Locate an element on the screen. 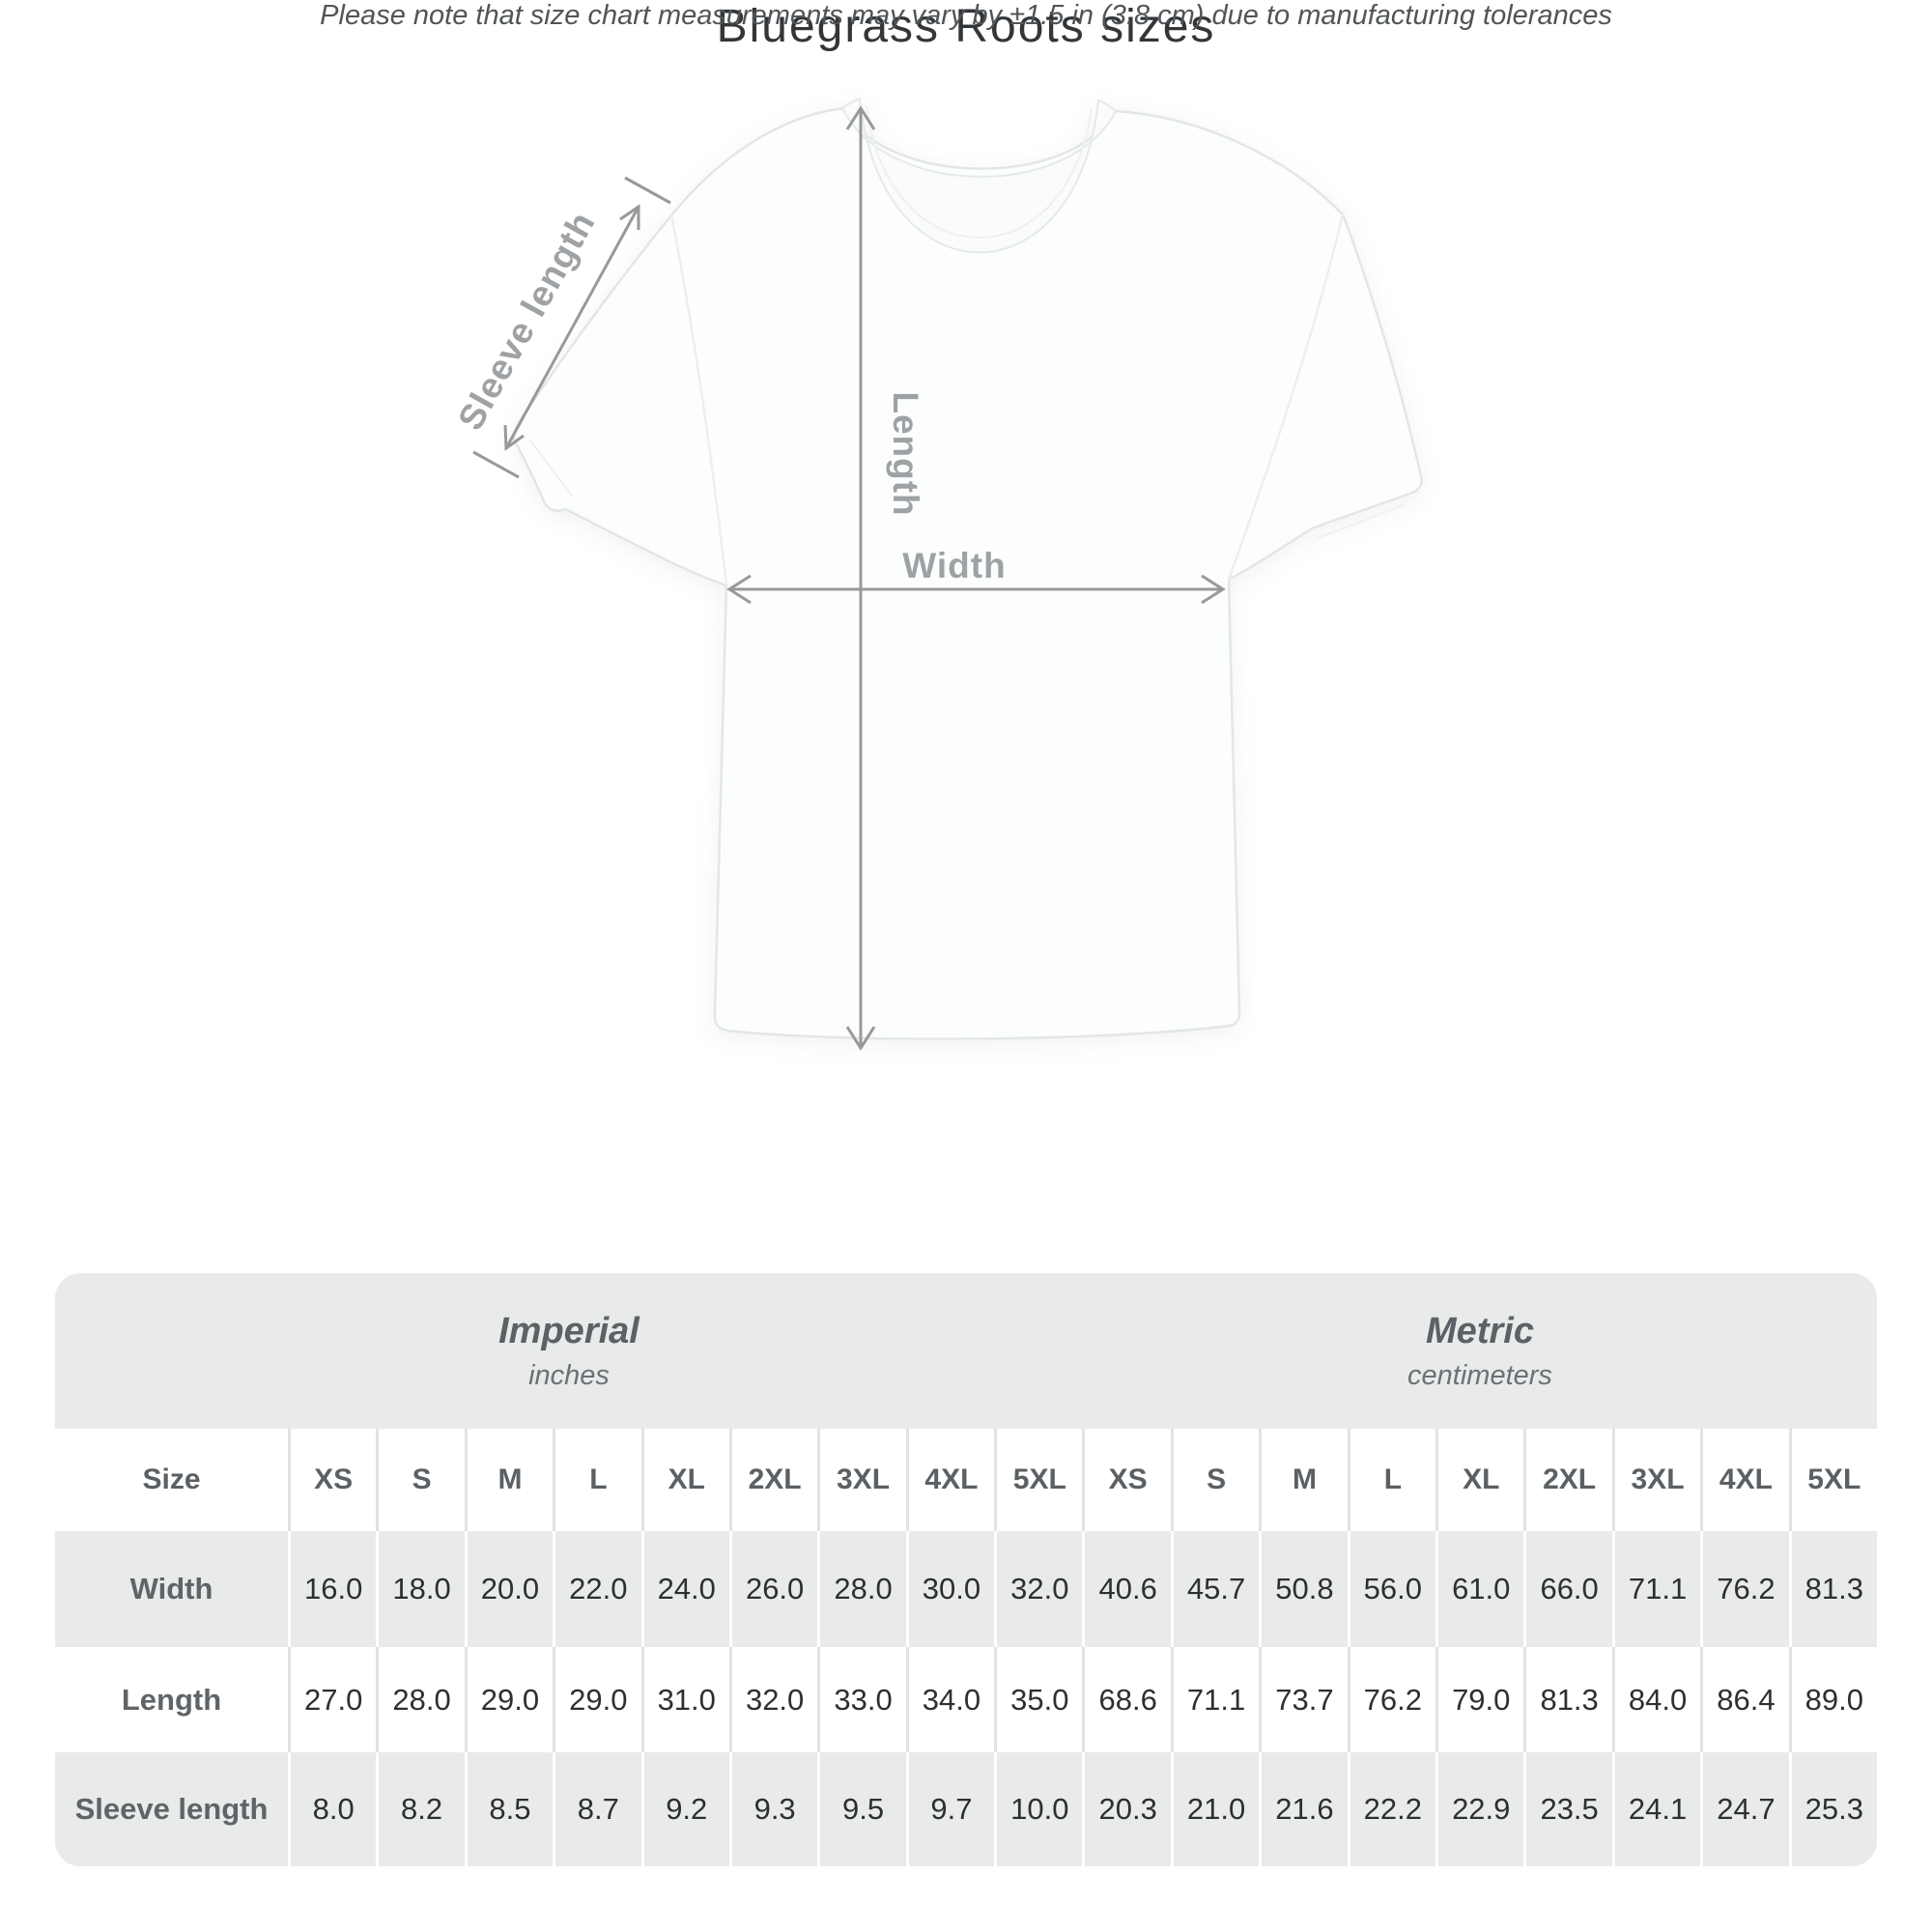 This screenshot has width=1932, height=1932. left-armhole-seam is located at coordinates (698, 400).